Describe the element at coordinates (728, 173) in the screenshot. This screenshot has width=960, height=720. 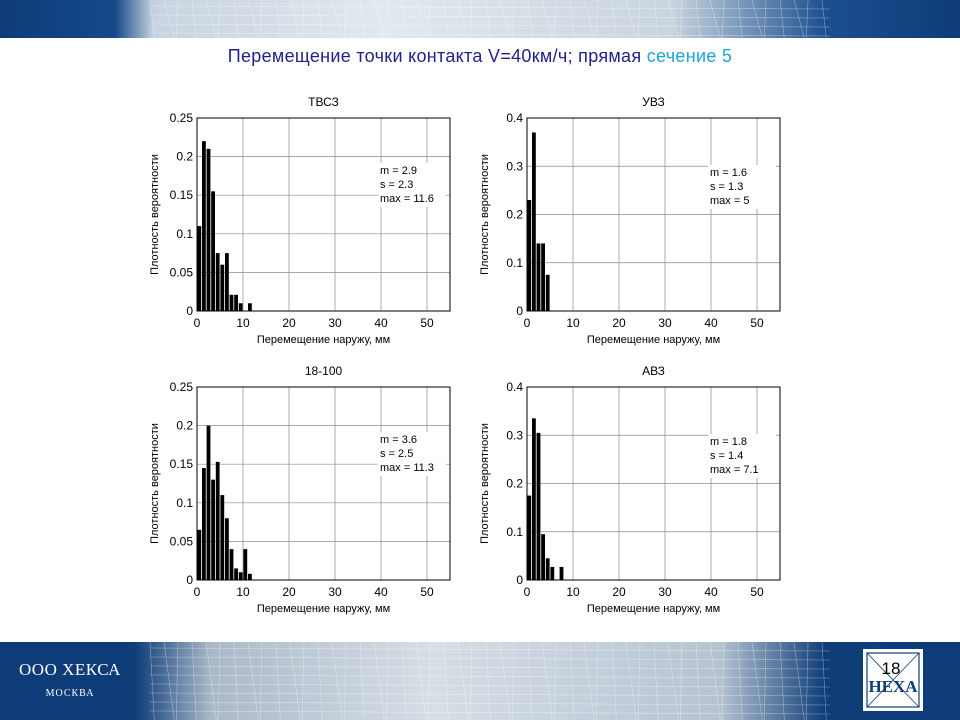
I see `stats-line: m = 1.6` at that location.